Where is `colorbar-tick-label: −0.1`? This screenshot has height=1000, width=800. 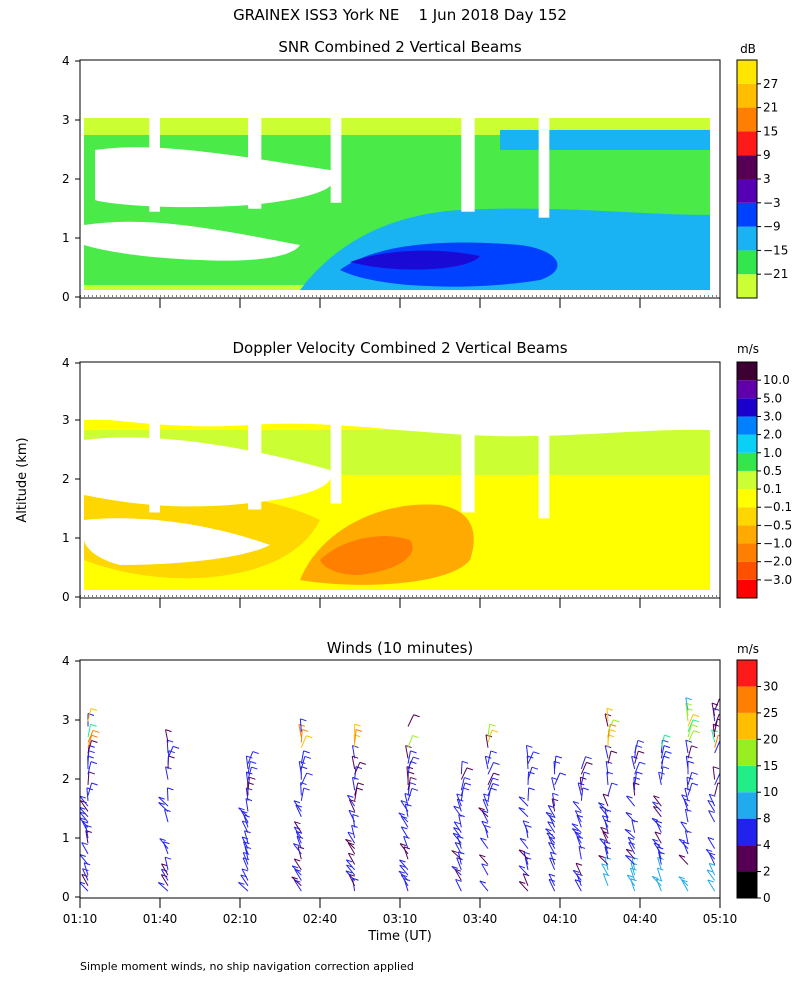
colorbar-tick-label: −0.1 is located at coordinates (777, 507).